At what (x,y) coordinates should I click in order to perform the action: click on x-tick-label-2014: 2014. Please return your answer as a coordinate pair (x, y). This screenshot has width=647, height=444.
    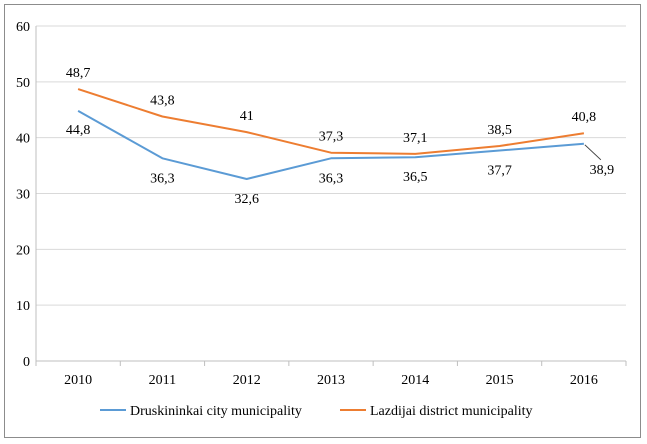
    Looking at the image, I should click on (415, 380).